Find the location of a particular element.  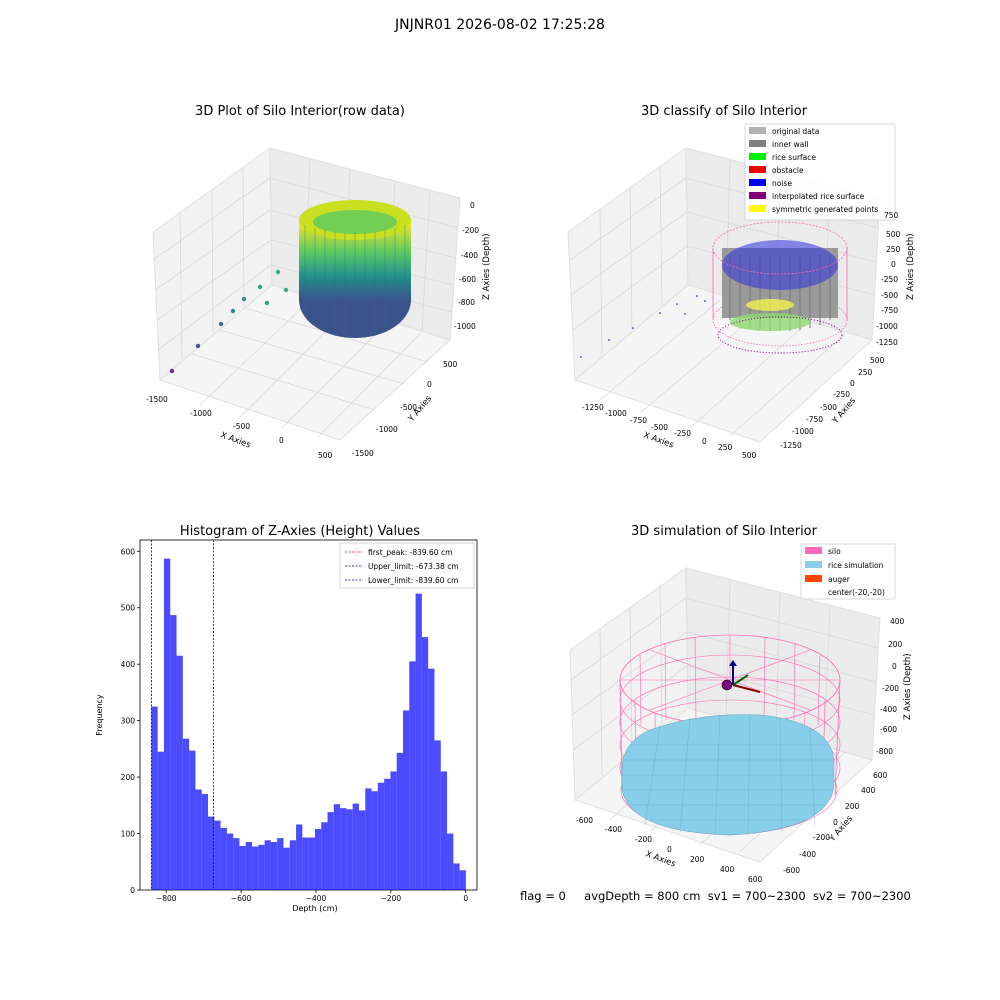

classify-ytick-label: -1000 is located at coordinates (803, 431).